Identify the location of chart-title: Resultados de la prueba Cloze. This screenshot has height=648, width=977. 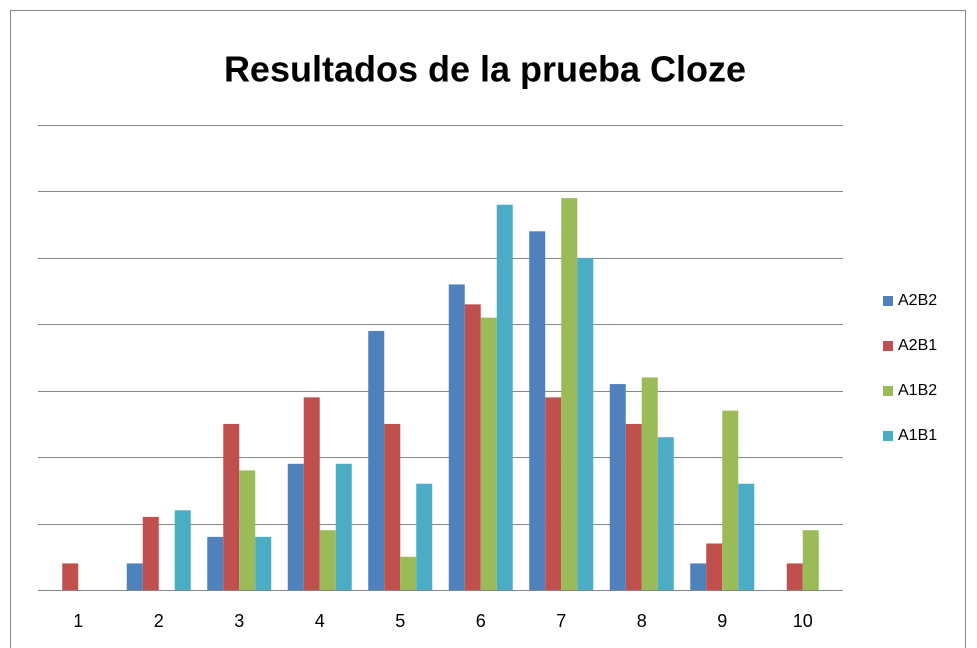
(485, 69).